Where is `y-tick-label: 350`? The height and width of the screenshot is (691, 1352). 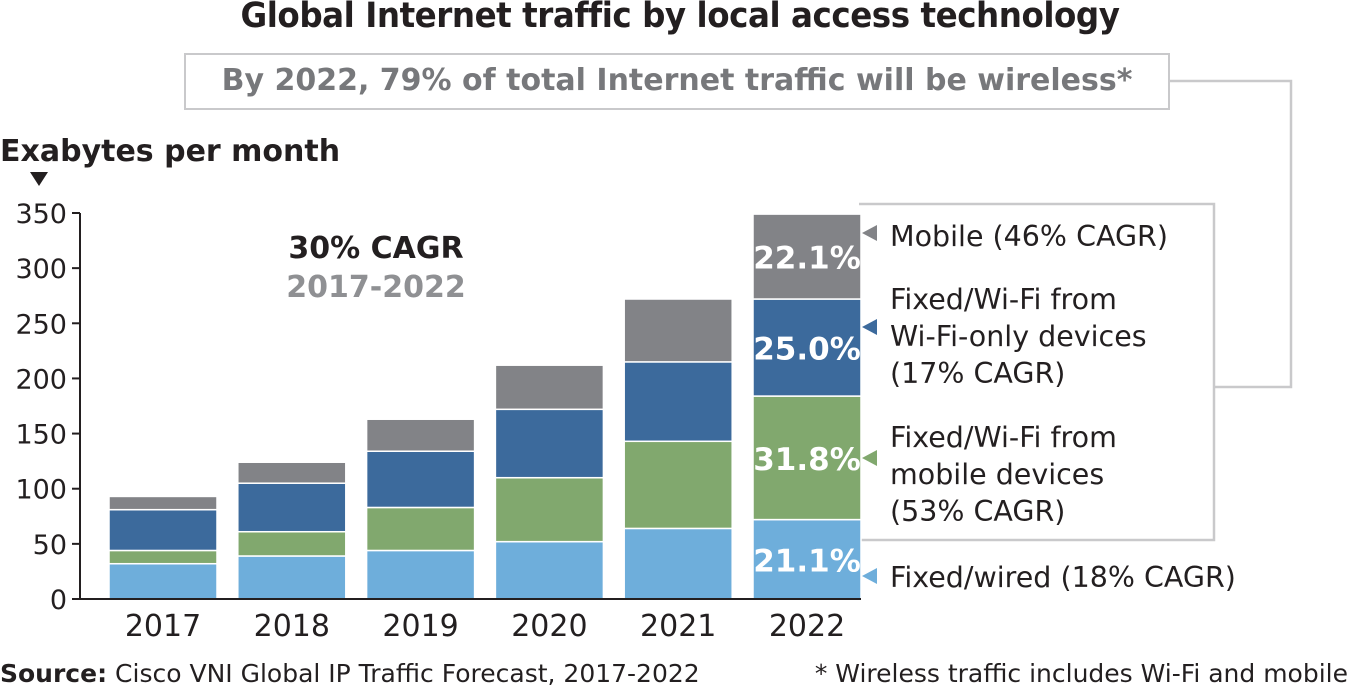 y-tick-label: 350 is located at coordinates (41, 214).